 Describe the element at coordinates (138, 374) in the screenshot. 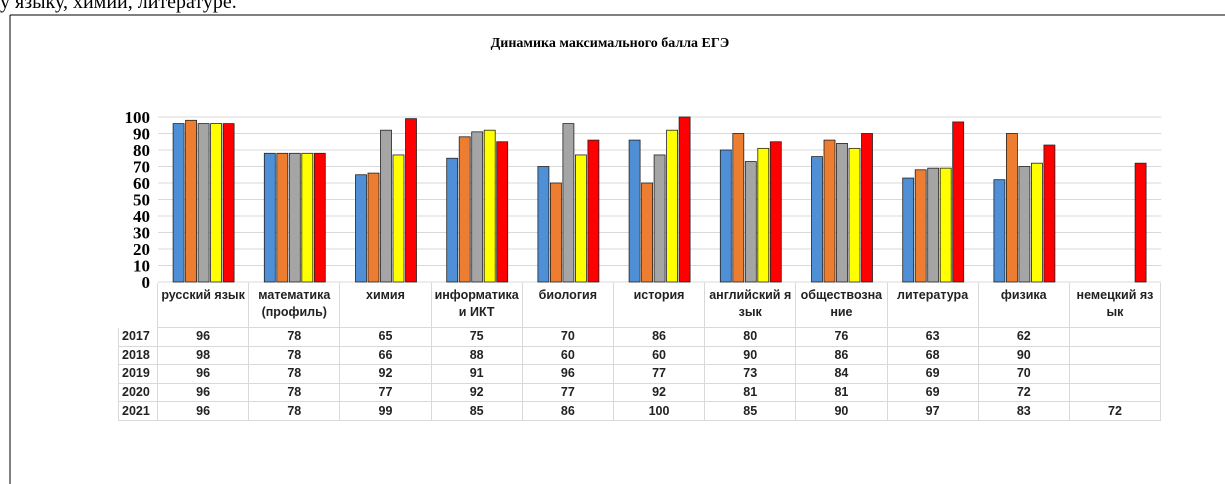

I see `series-name: 2019` at that location.